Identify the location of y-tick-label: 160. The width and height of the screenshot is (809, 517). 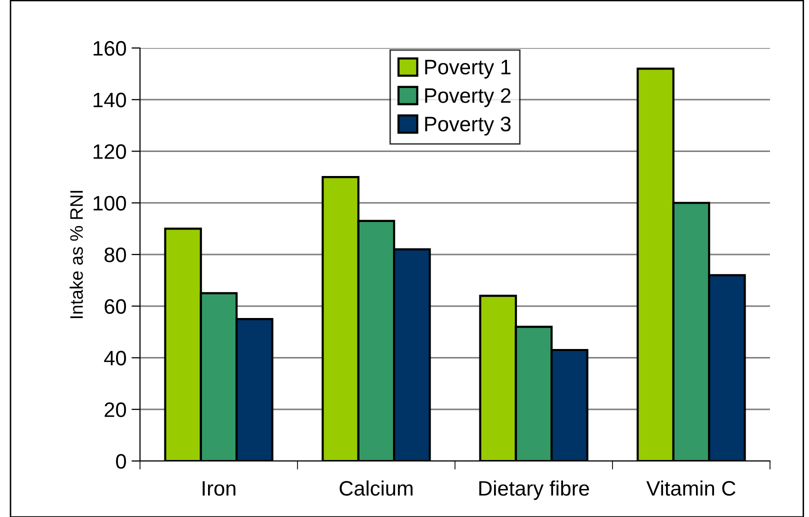
(110, 48).